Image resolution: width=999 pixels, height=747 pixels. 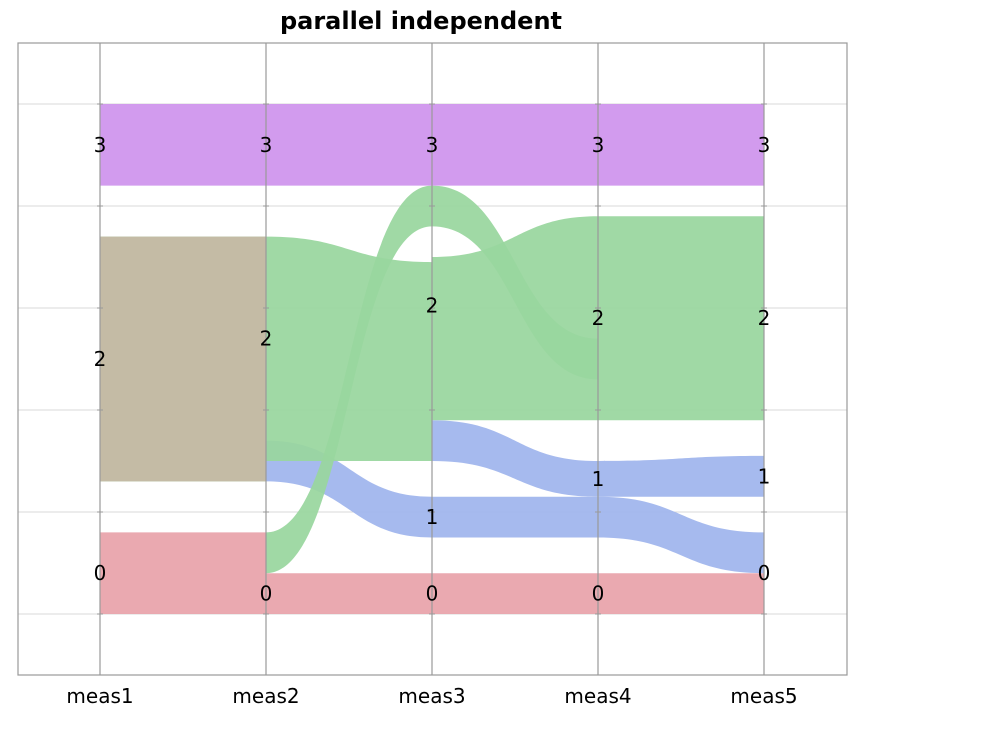 I want to click on node-layer, so click(x=183, y=359).